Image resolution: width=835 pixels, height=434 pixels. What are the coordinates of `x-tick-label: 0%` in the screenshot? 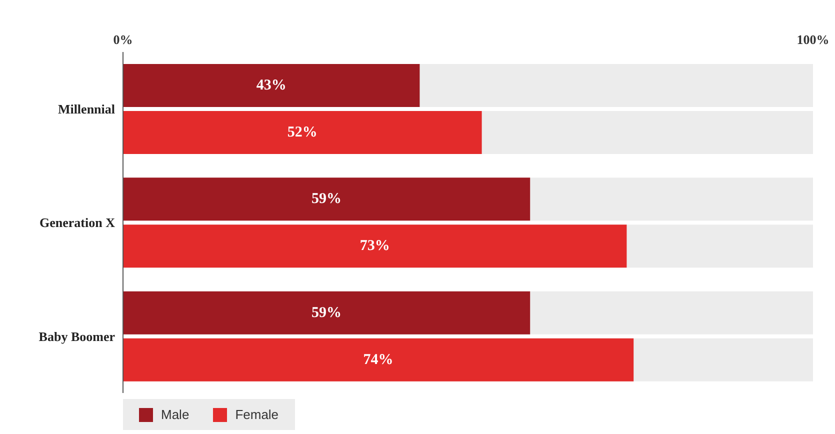 It's located at (123, 39).